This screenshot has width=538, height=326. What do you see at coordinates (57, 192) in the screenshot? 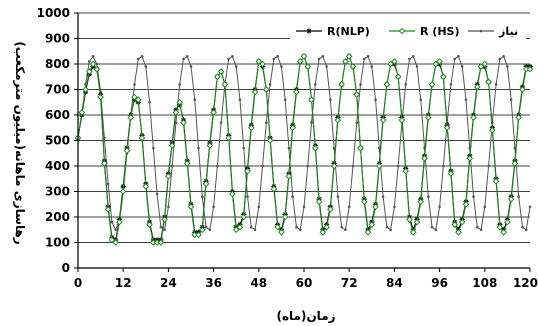
I see `y-tick-label-3: 300` at bounding box center [57, 192].